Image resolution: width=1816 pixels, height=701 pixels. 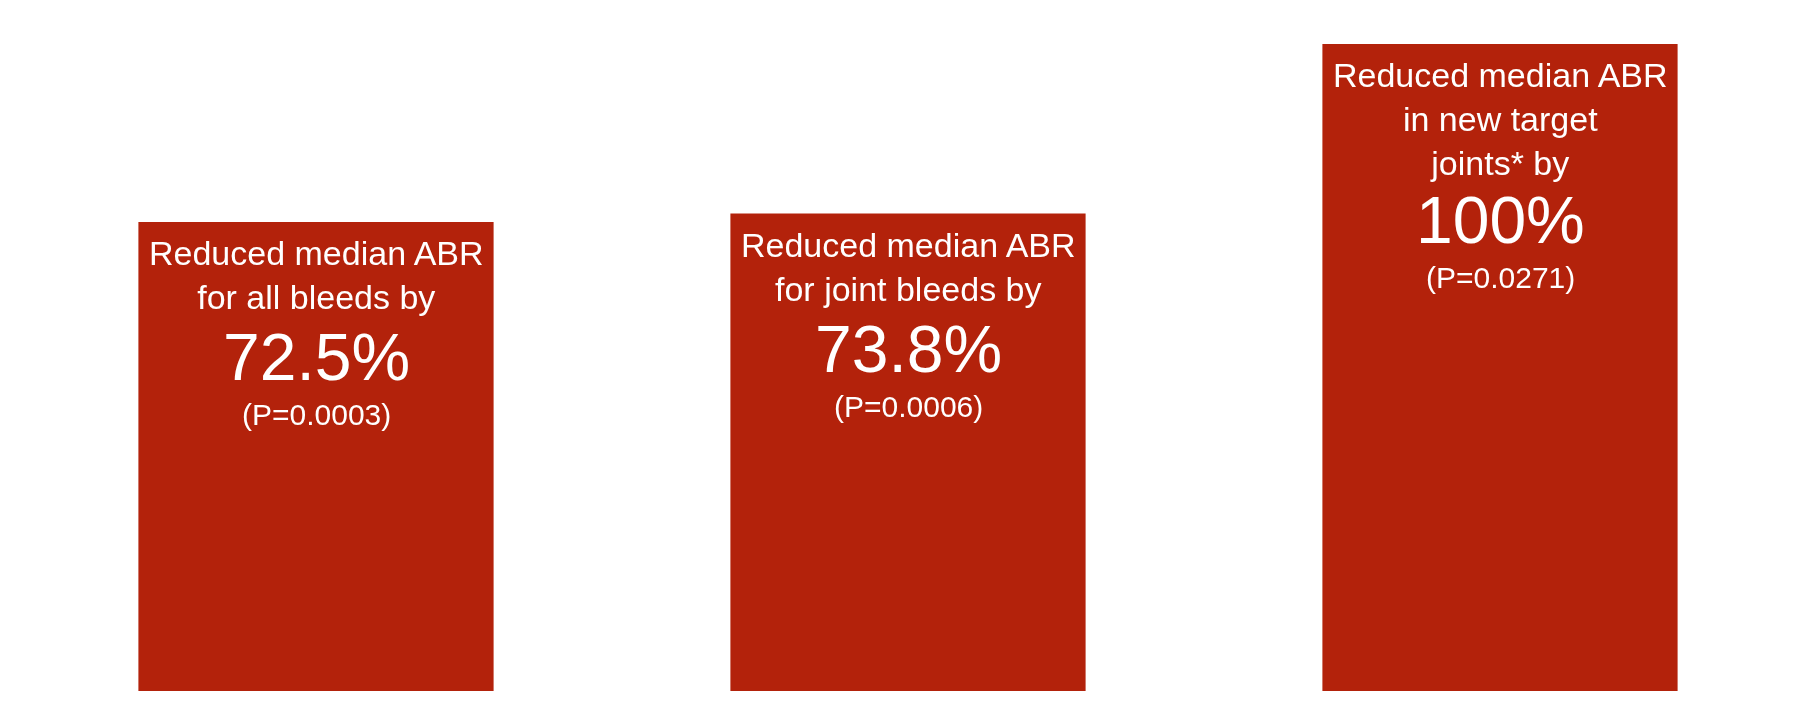 What do you see at coordinates (317, 357) in the screenshot?
I see `data-label: 72.5%` at bounding box center [317, 357].